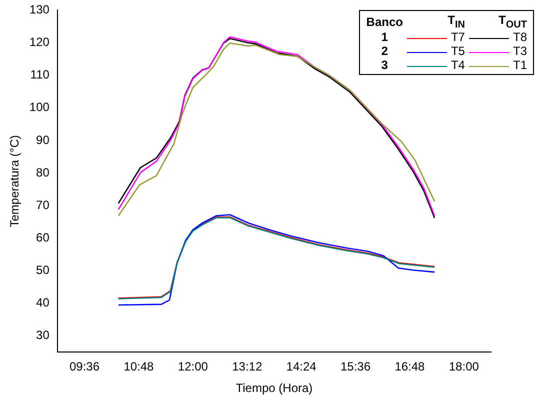  Describe the element at coordinates (39, 42) in the screenshot. I see `y-tick-label: 120` at that location.